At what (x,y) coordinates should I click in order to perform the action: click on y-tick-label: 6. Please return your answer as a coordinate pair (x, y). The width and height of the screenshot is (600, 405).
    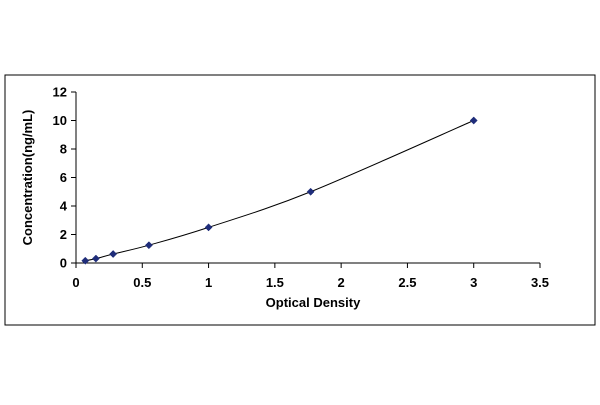
    Looking at the image, I should click on (63, 177).